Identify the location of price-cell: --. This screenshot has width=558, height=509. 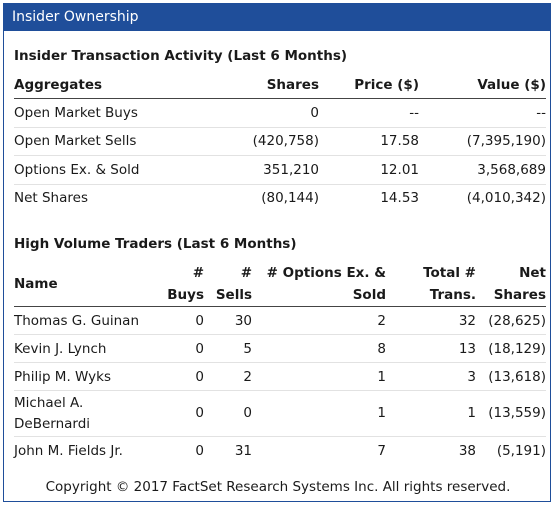
(369, 113).